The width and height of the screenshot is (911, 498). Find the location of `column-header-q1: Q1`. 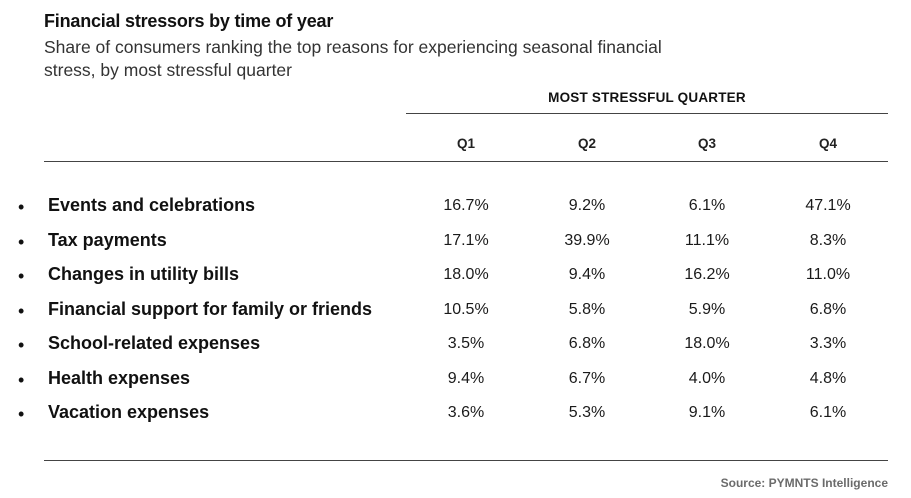

column-header-q1: Q1 is located at coordinates (465, 143).